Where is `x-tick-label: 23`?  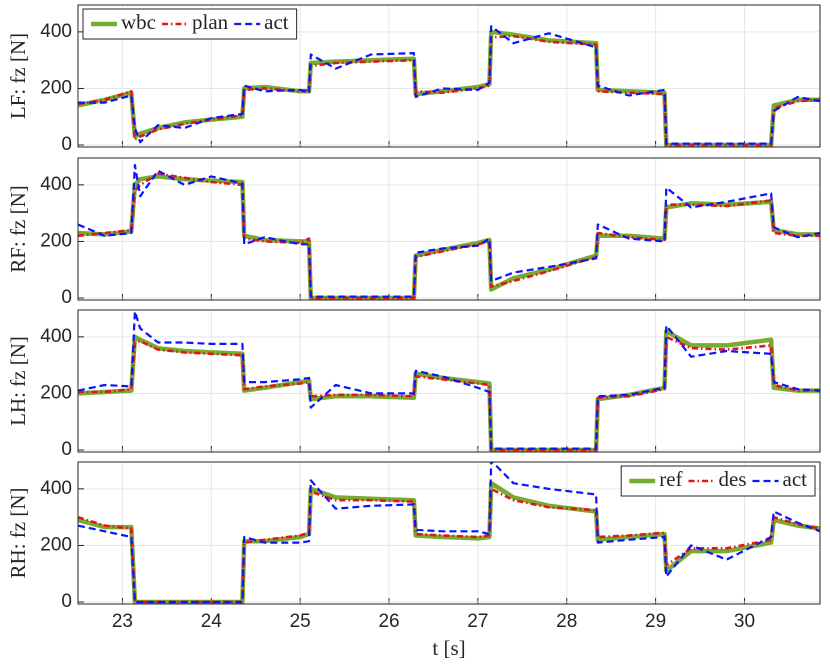 x-tick-label: 23 is located at coordinates (122, 621).